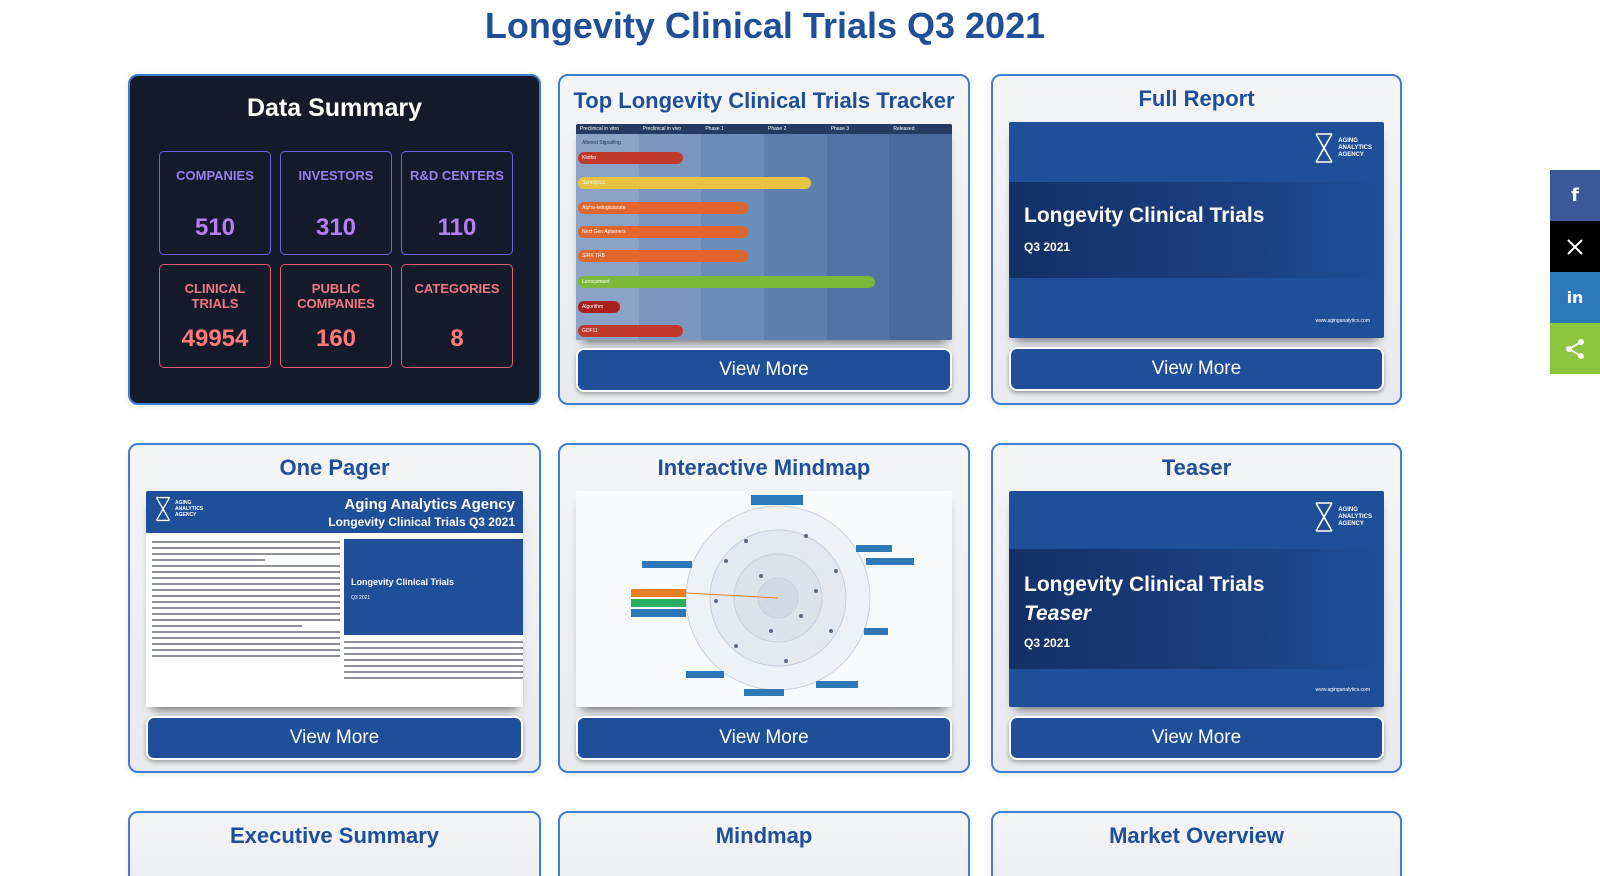  What do you see at coordinates (663, 256) in the screenshot?
I see `tracker-bar: SIRK TRB` at bounding box center [663, 256].